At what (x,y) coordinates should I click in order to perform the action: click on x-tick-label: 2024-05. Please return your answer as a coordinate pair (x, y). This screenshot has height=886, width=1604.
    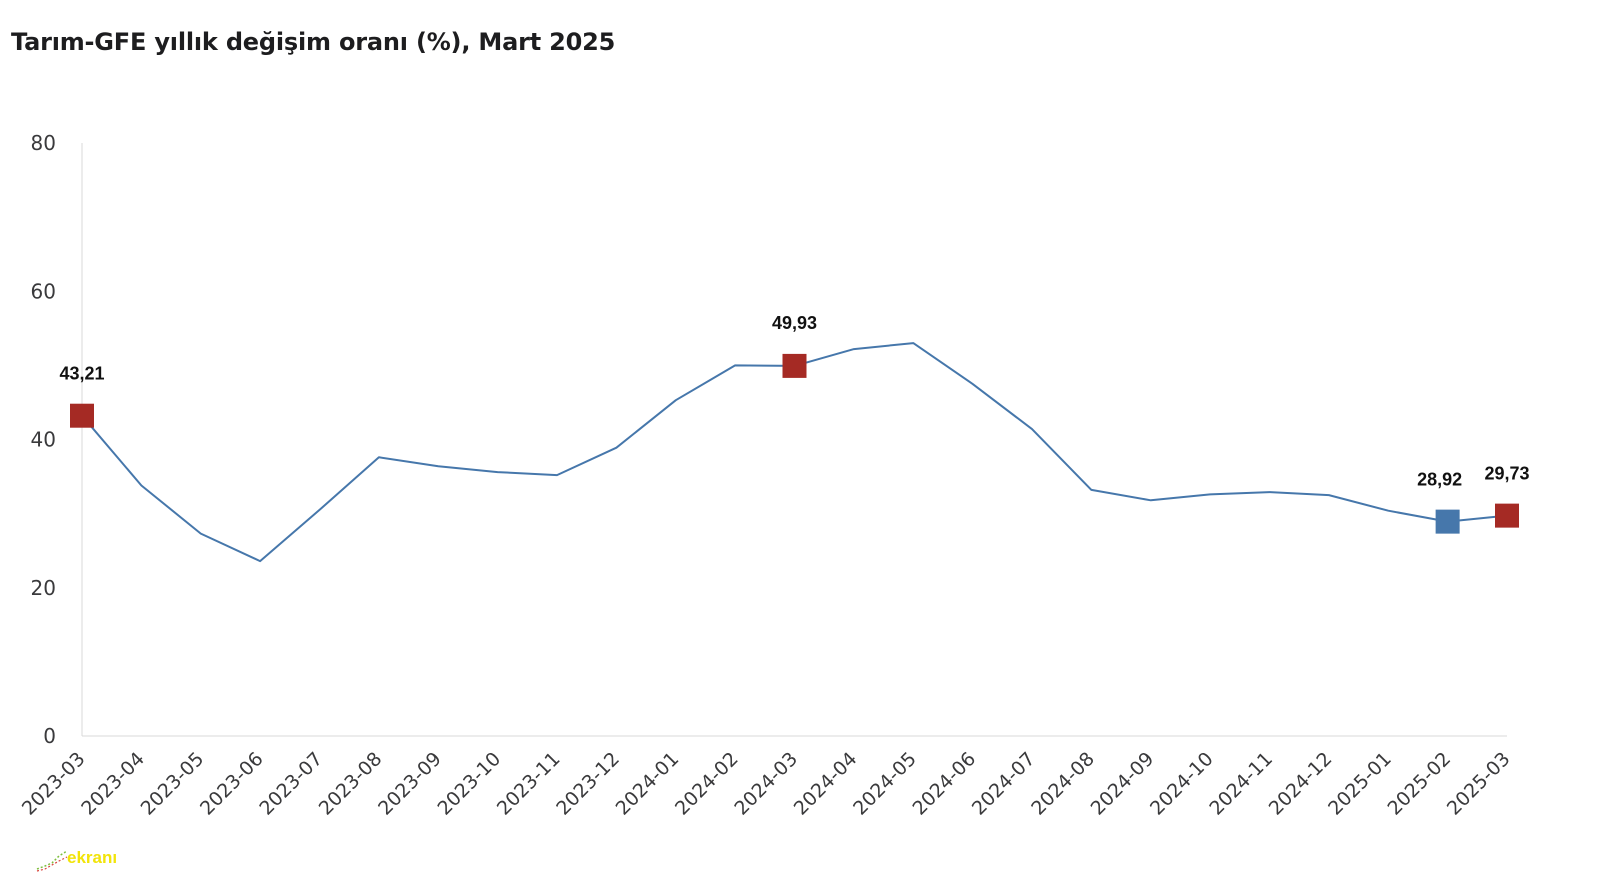
    Looking at the image, I should click on (885, 784).